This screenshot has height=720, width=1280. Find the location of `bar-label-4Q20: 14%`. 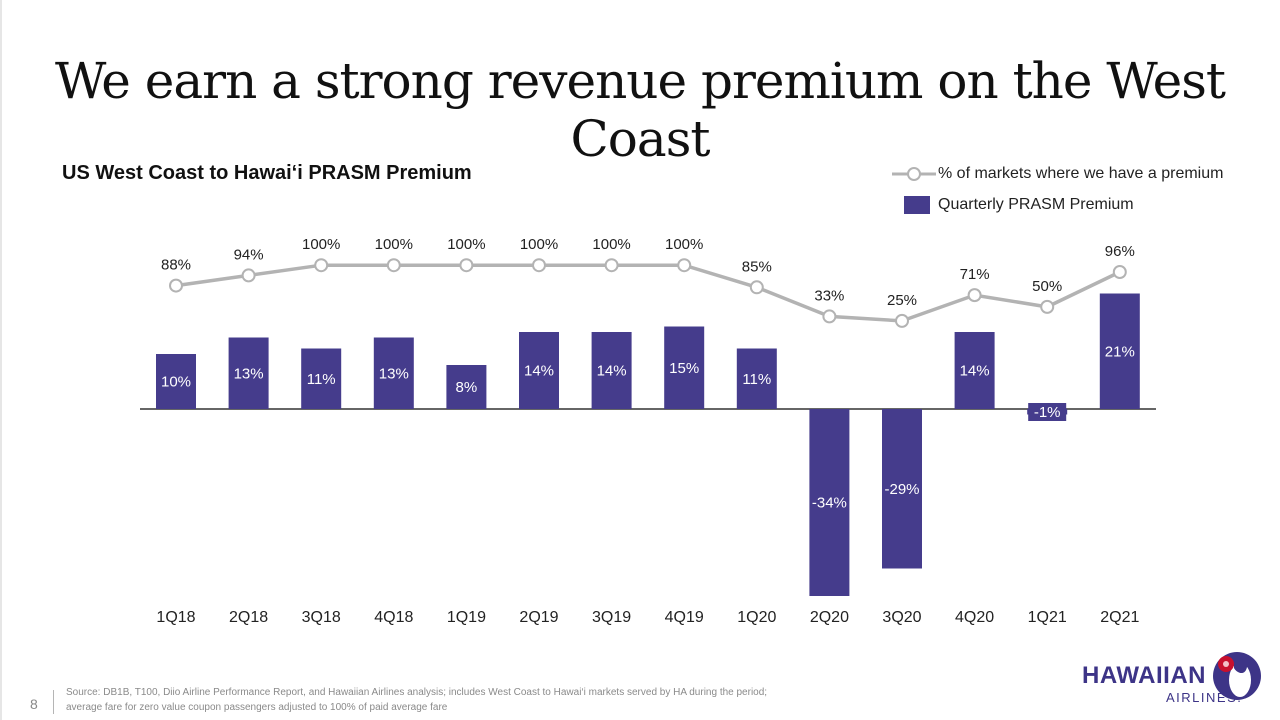

bar-label-4Q20: 14% is located at coordinates (975, 371).